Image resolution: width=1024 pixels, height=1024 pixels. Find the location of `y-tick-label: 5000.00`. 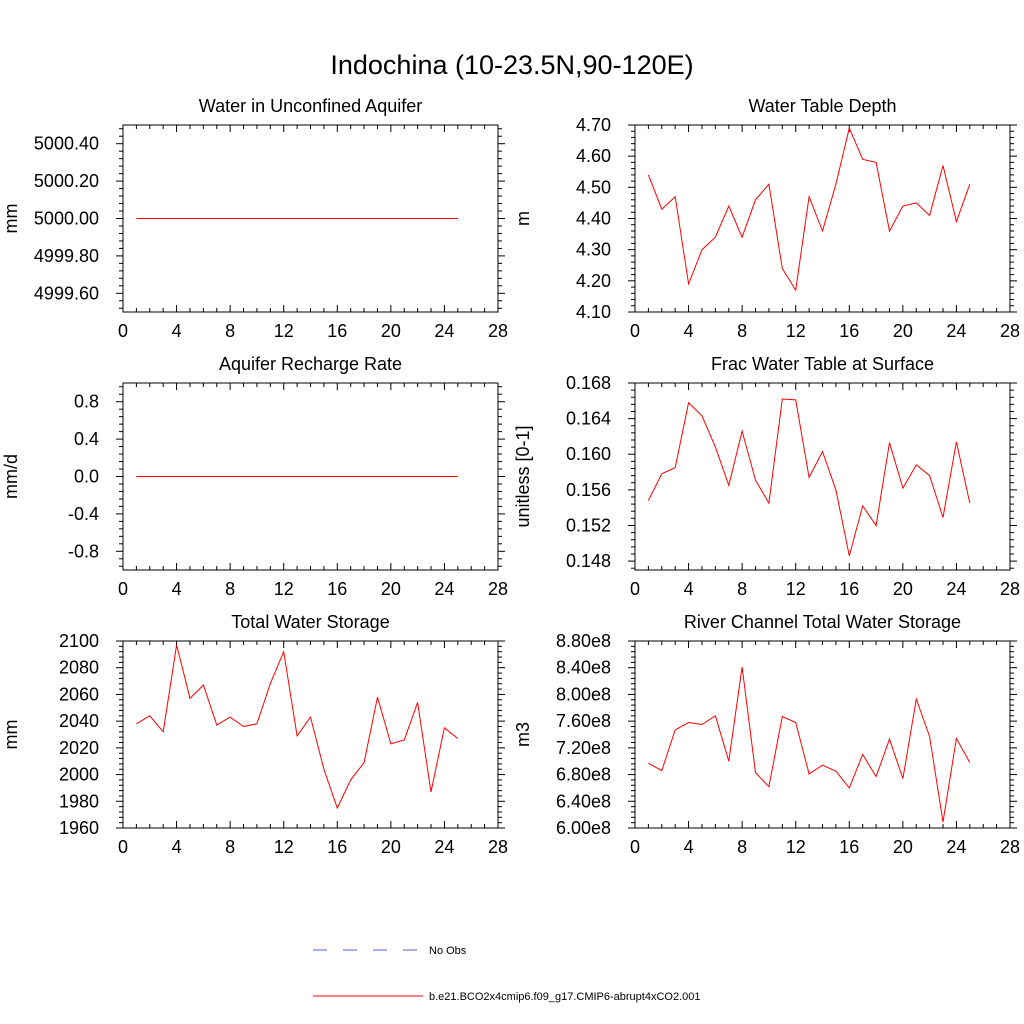

y-tick-label: 5000.00 is located at coordinates (66, 219).